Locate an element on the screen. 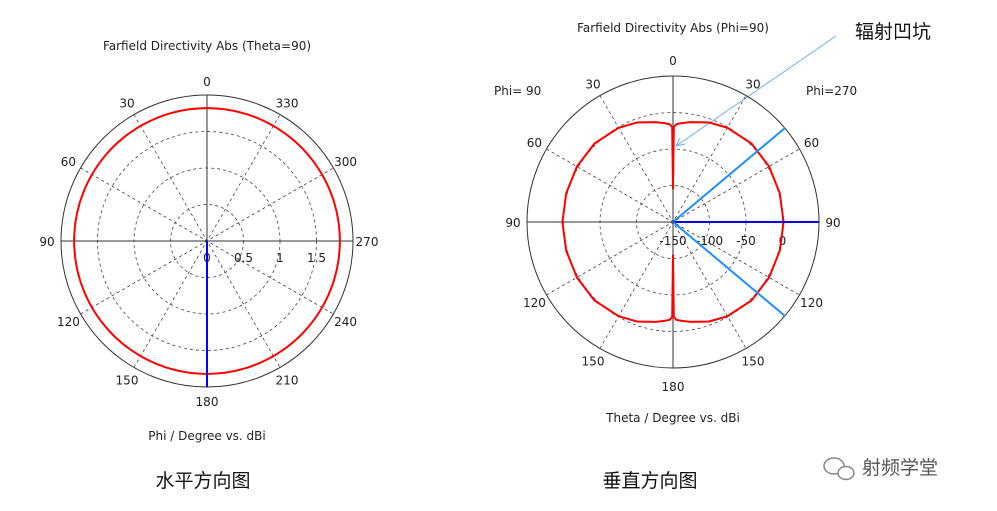 The width and height of the screenshot is (997, 511). angle-tick-label: 330 is located at coordinates (287, 103).